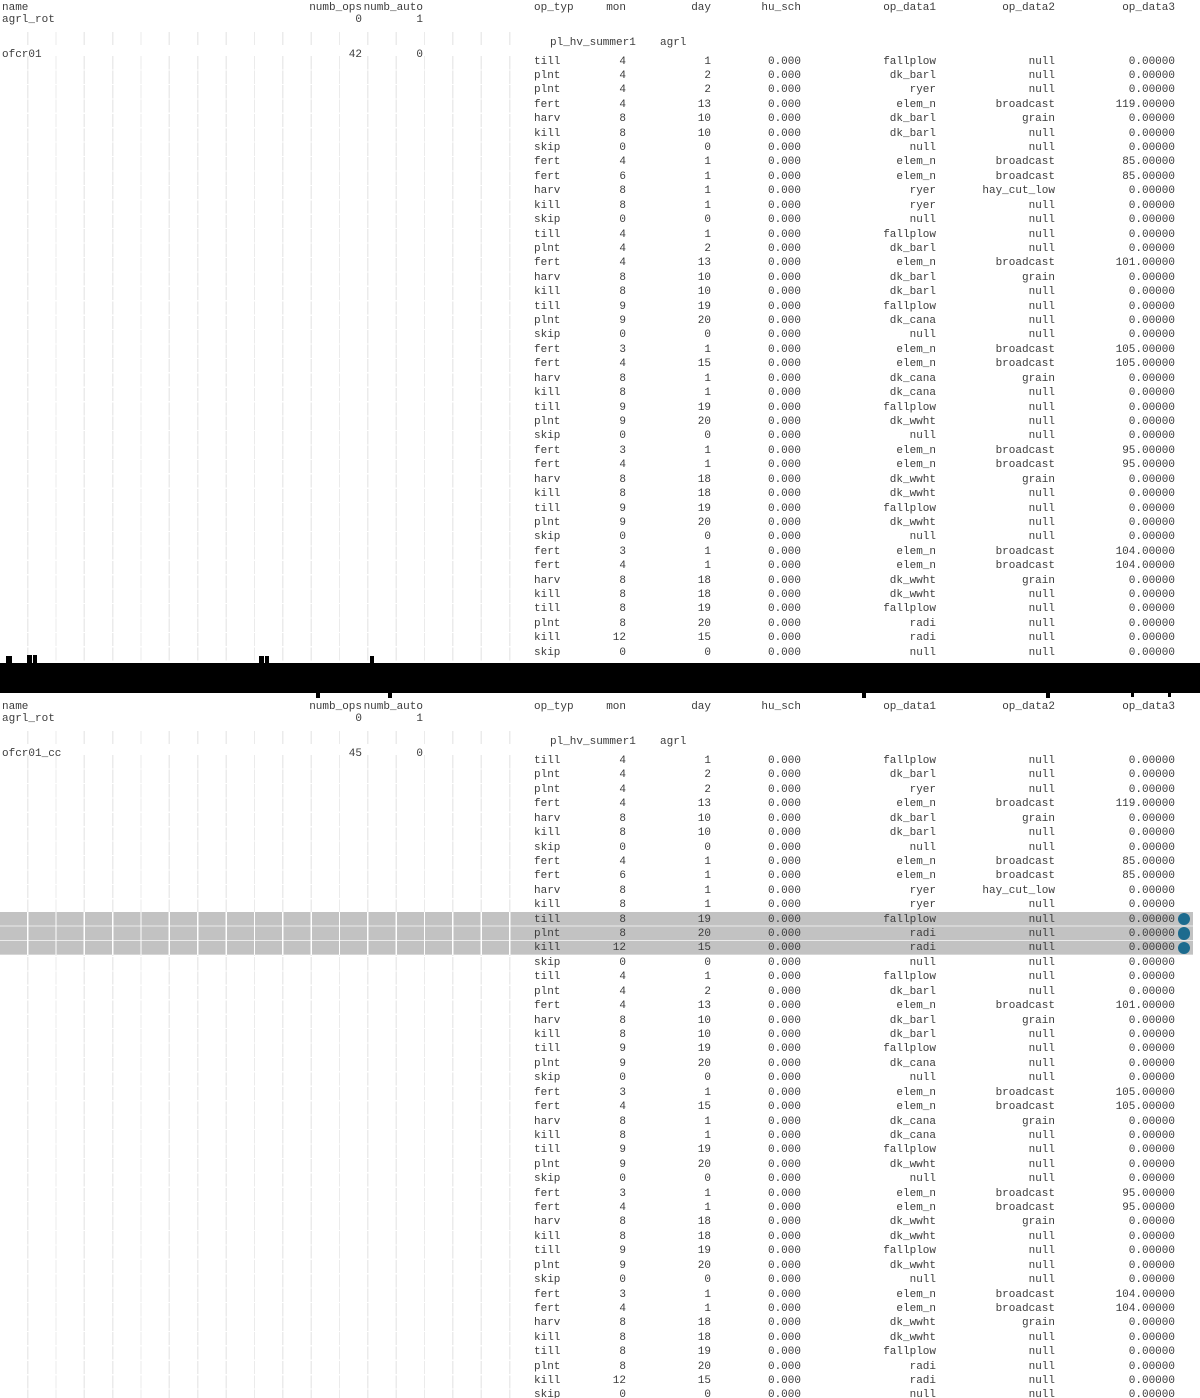 The width and height of the screenshot is (1200, 1398). Describe the element at coordinates (547, 220) in the screenshot. I see `op-cell-op-typ: skip` at that location.